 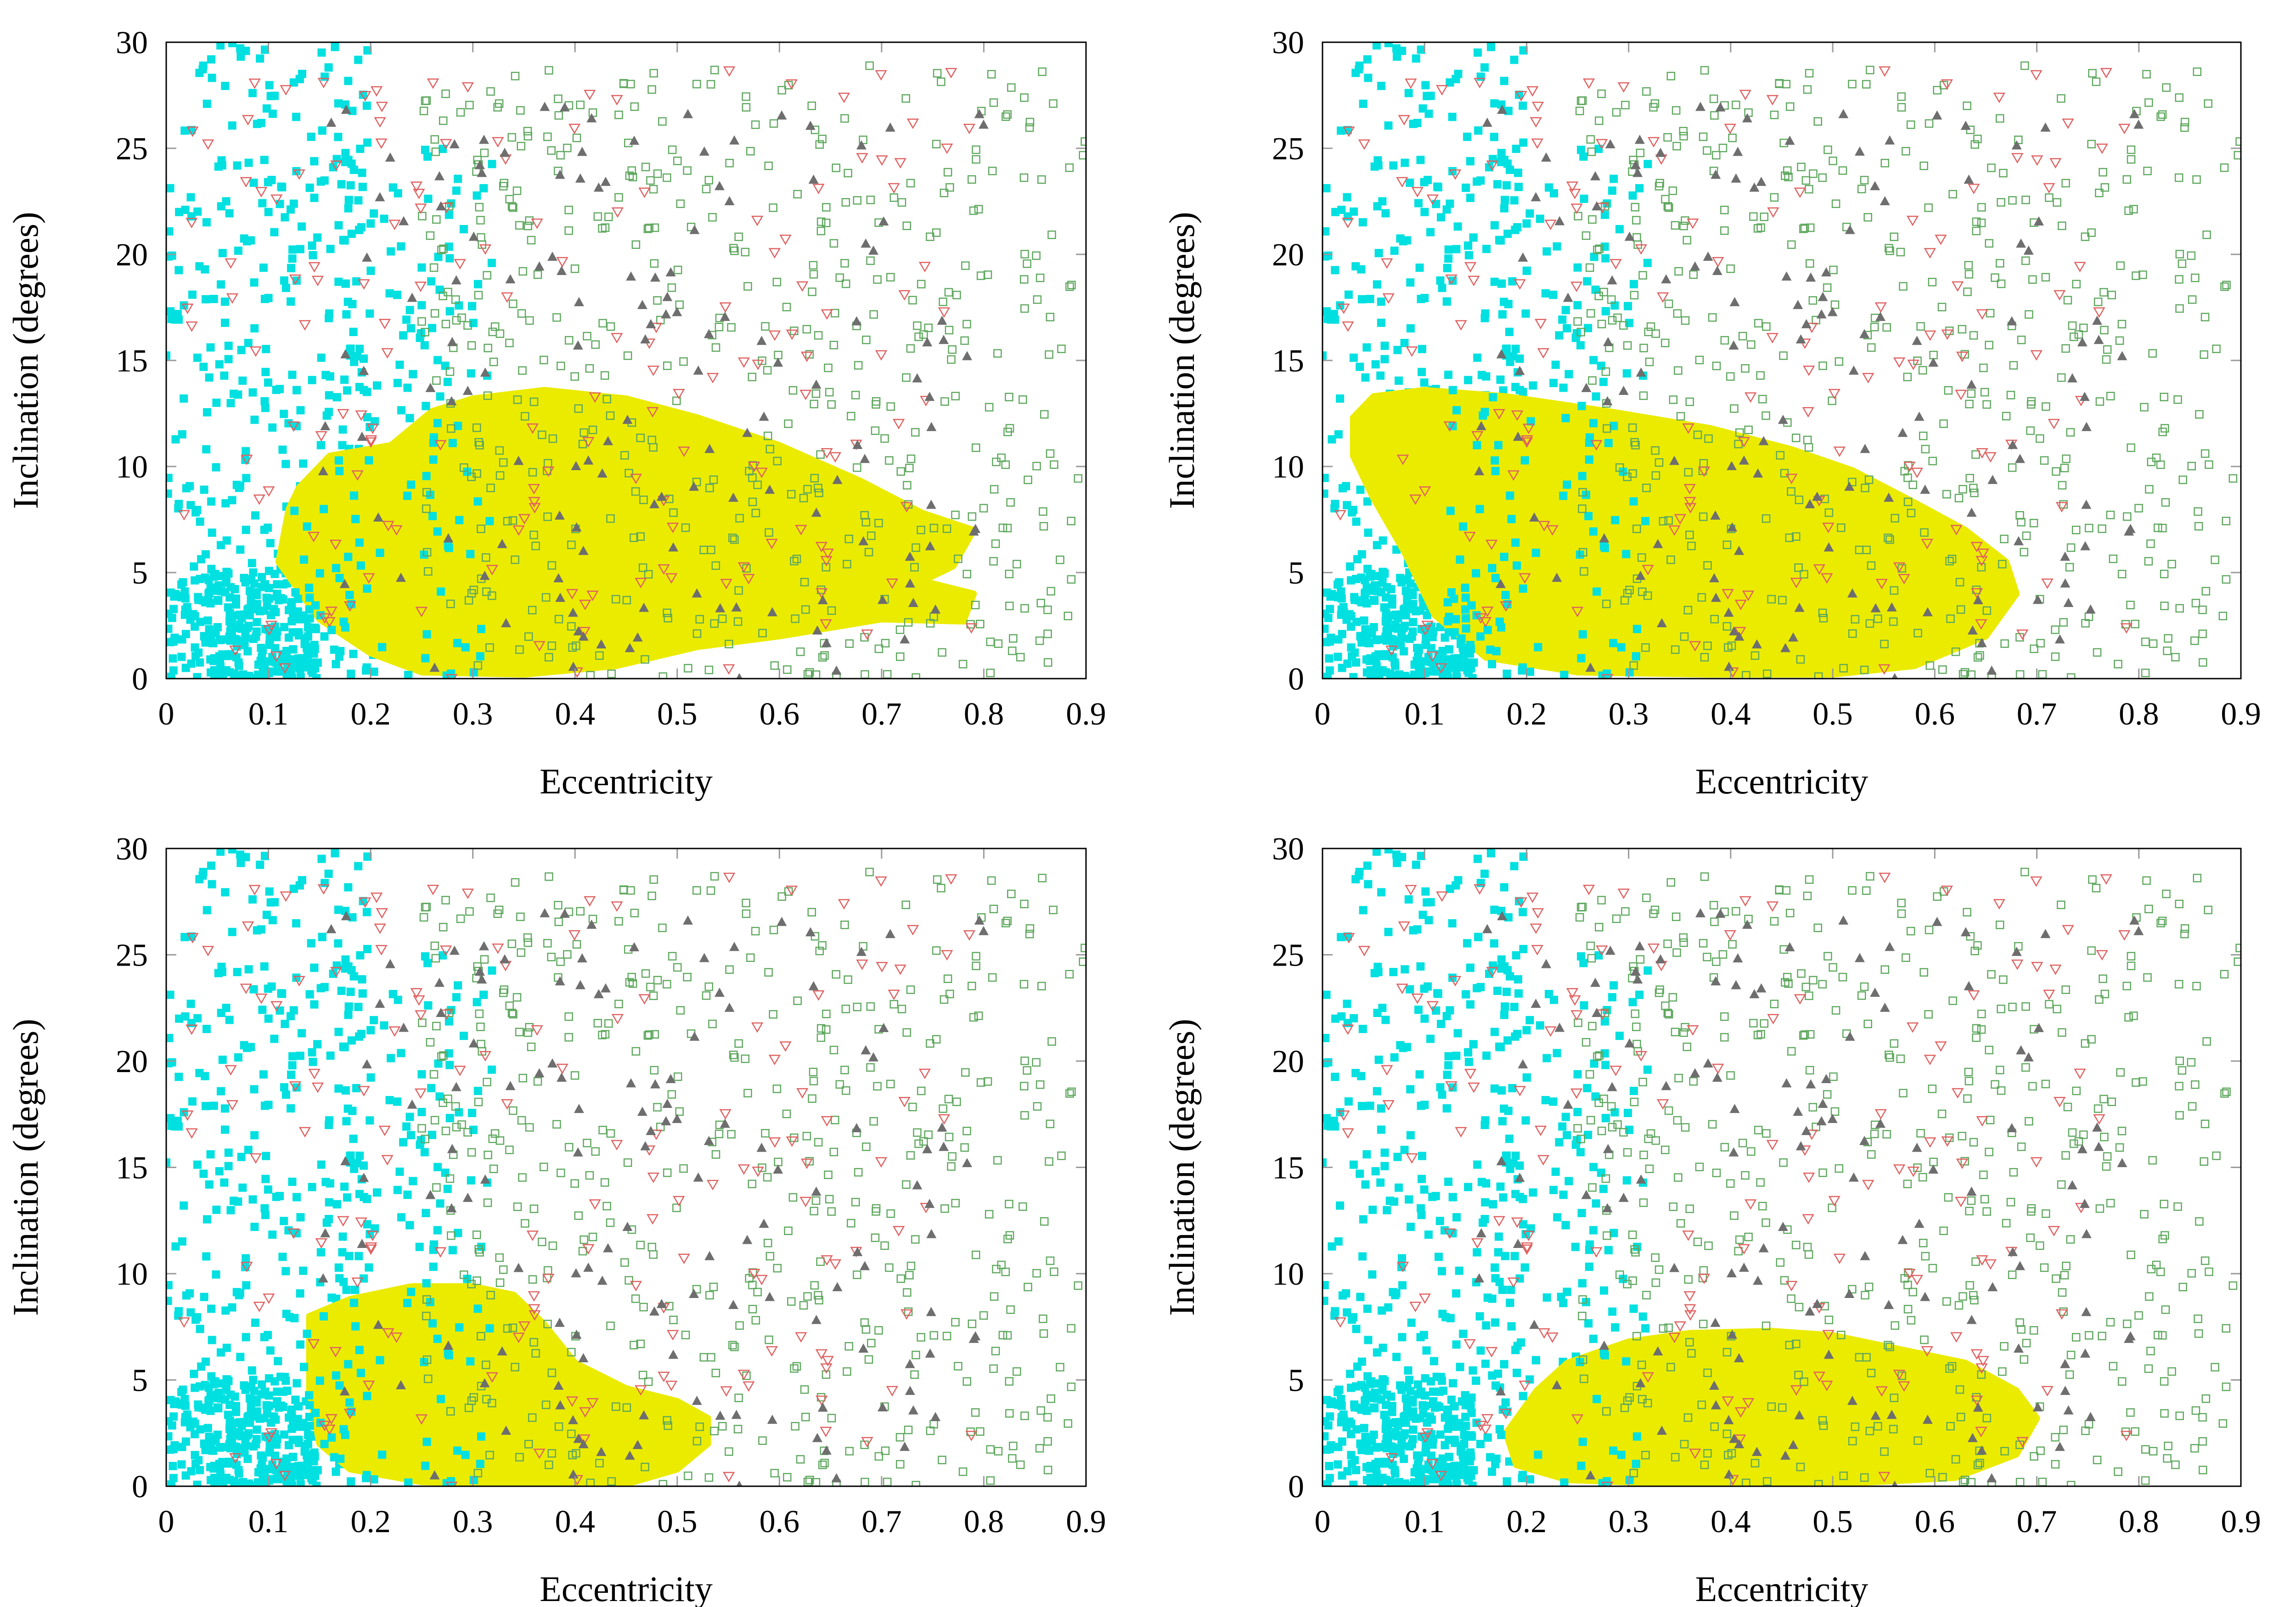 I want to click on yellow-region, so click(x=509, y=1384).